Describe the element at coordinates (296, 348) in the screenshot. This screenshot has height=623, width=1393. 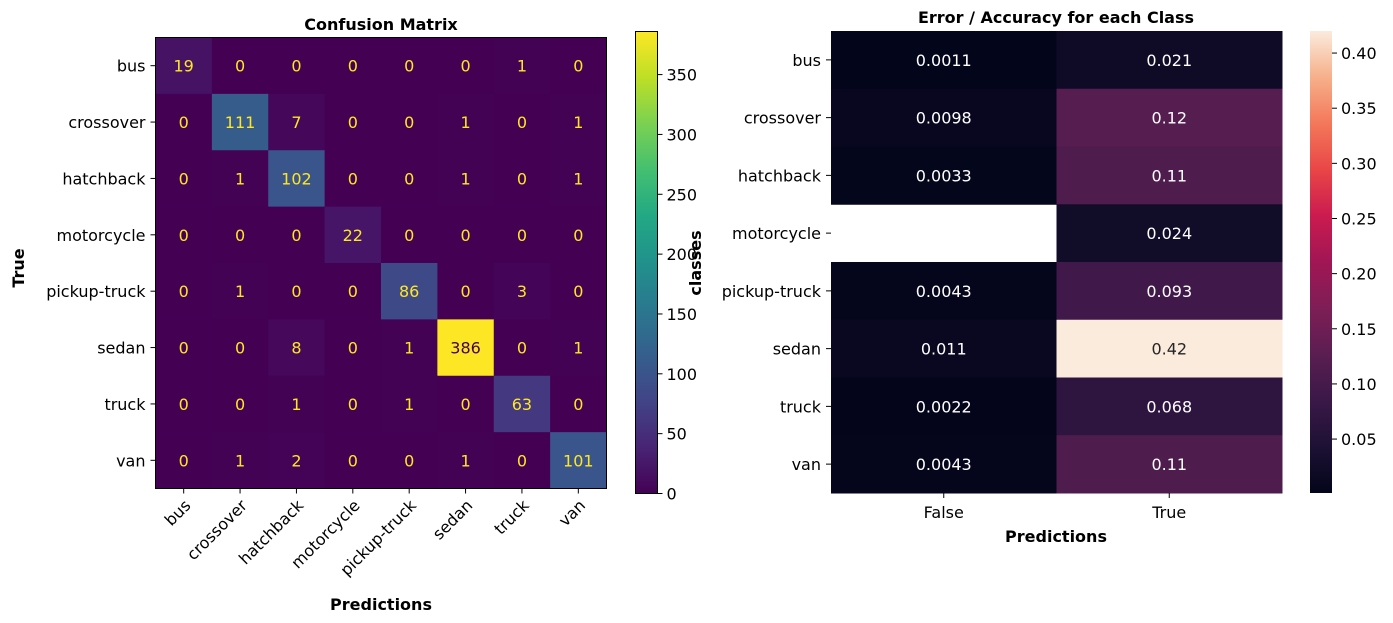
I see `confusion-matrix-cell-value: 8` at that location.